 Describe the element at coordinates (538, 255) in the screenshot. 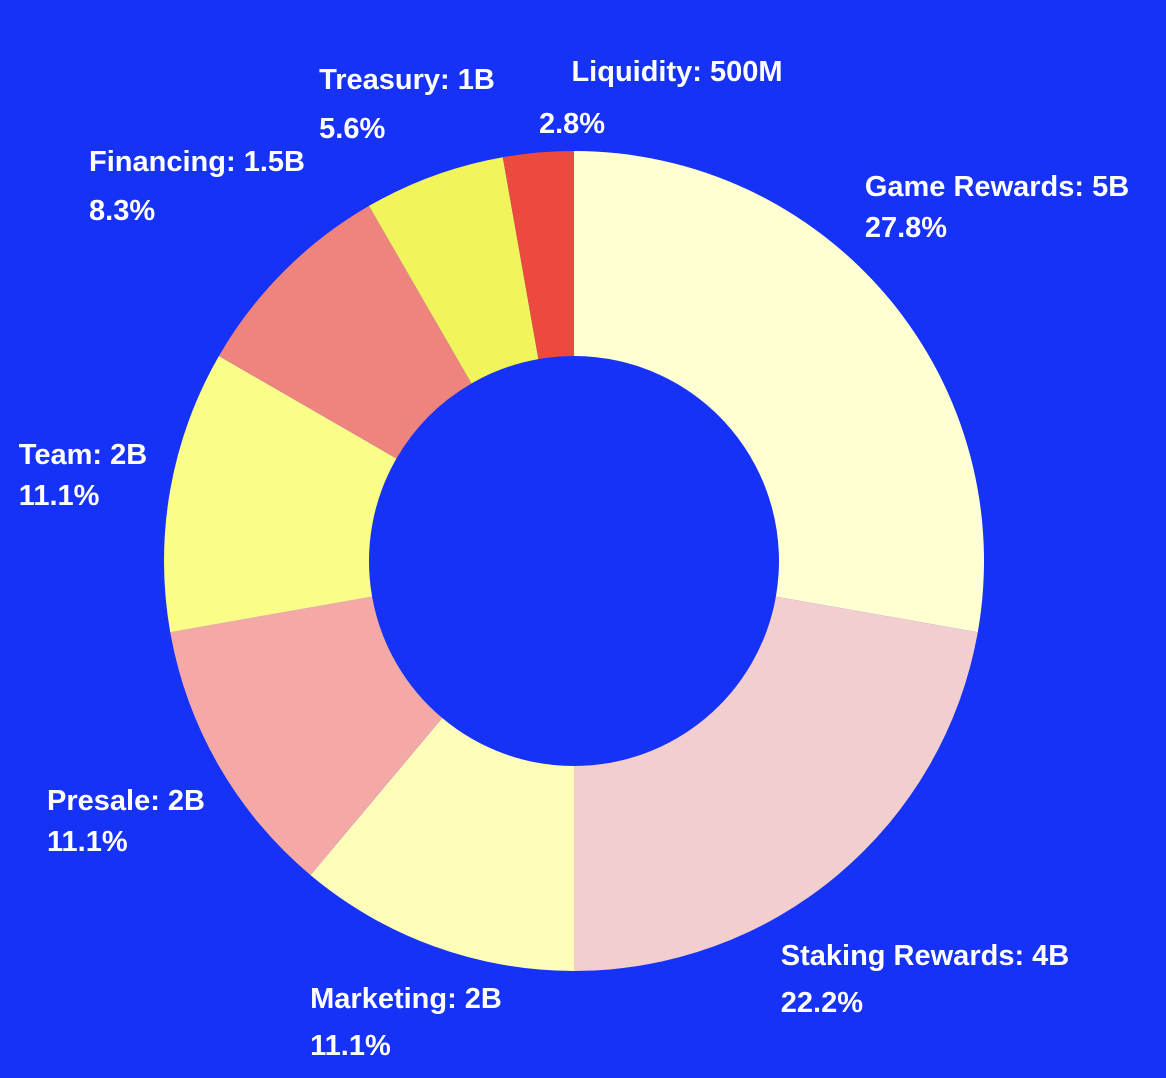

I see `slice-liquidity` at that location.